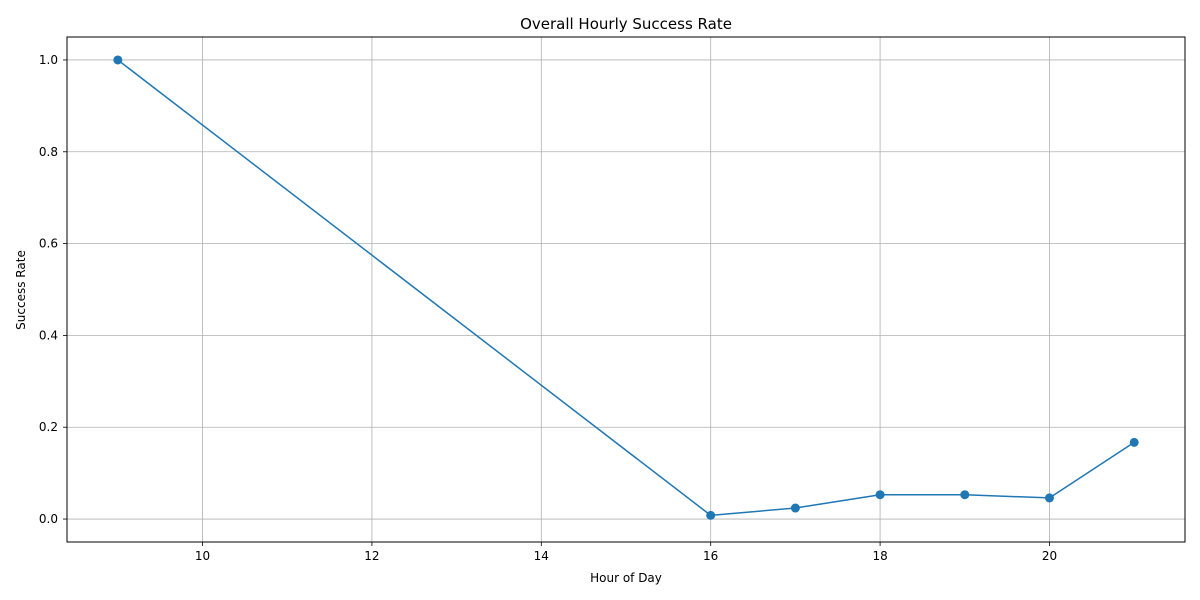 This screenshot has width=1200, height=600. Describe the element at coordinates (48, 244) in the screenshot. I see `y-tick-label: 0.6` at that location.